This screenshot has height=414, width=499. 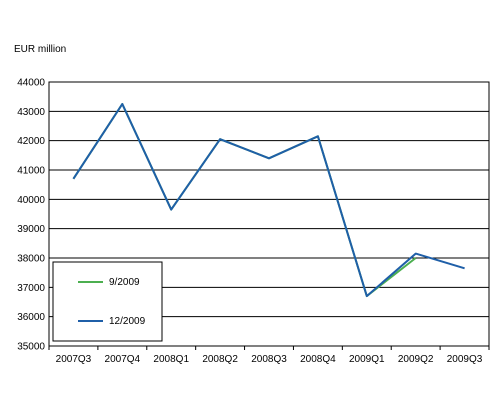 I want to click on x-tick-label: 2008Q3, so click(x=269, y=359).